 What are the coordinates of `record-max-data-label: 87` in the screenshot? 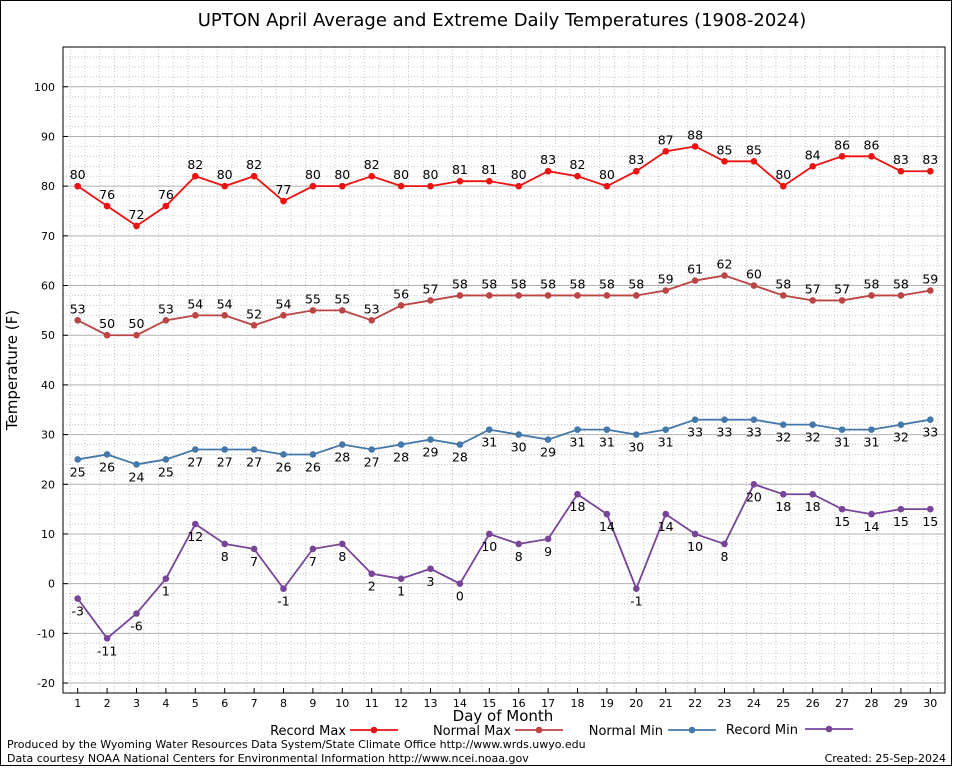 It's located at (666, 139).